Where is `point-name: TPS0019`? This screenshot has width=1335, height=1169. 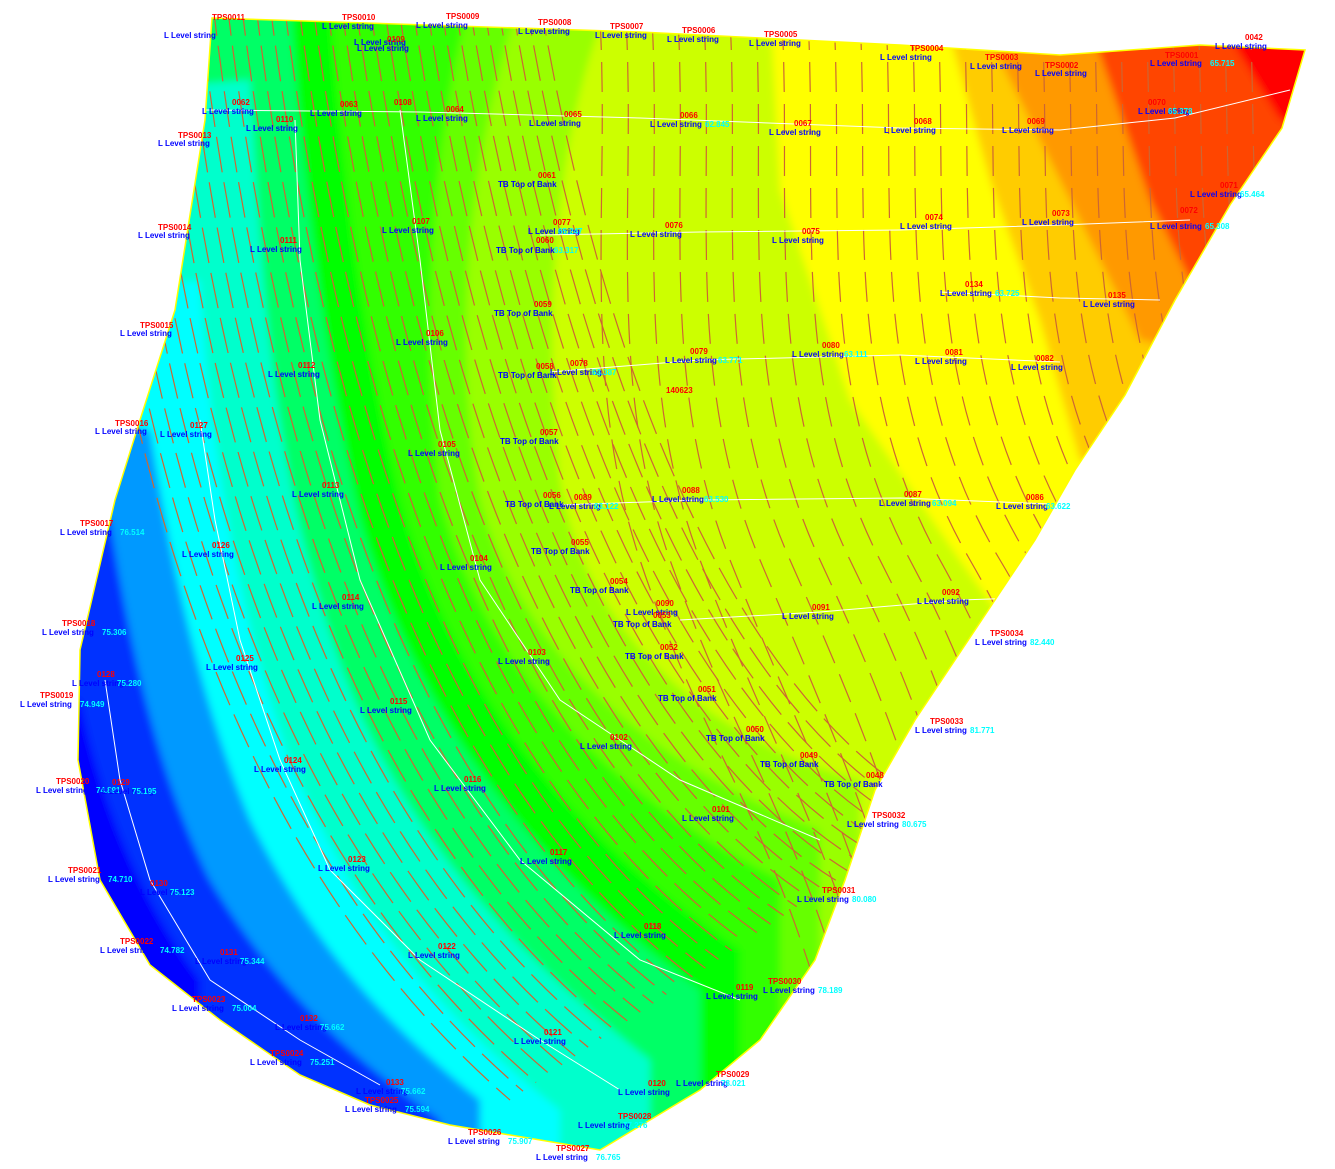
point-name: TPS0019 is located at coordinates (57, 695).